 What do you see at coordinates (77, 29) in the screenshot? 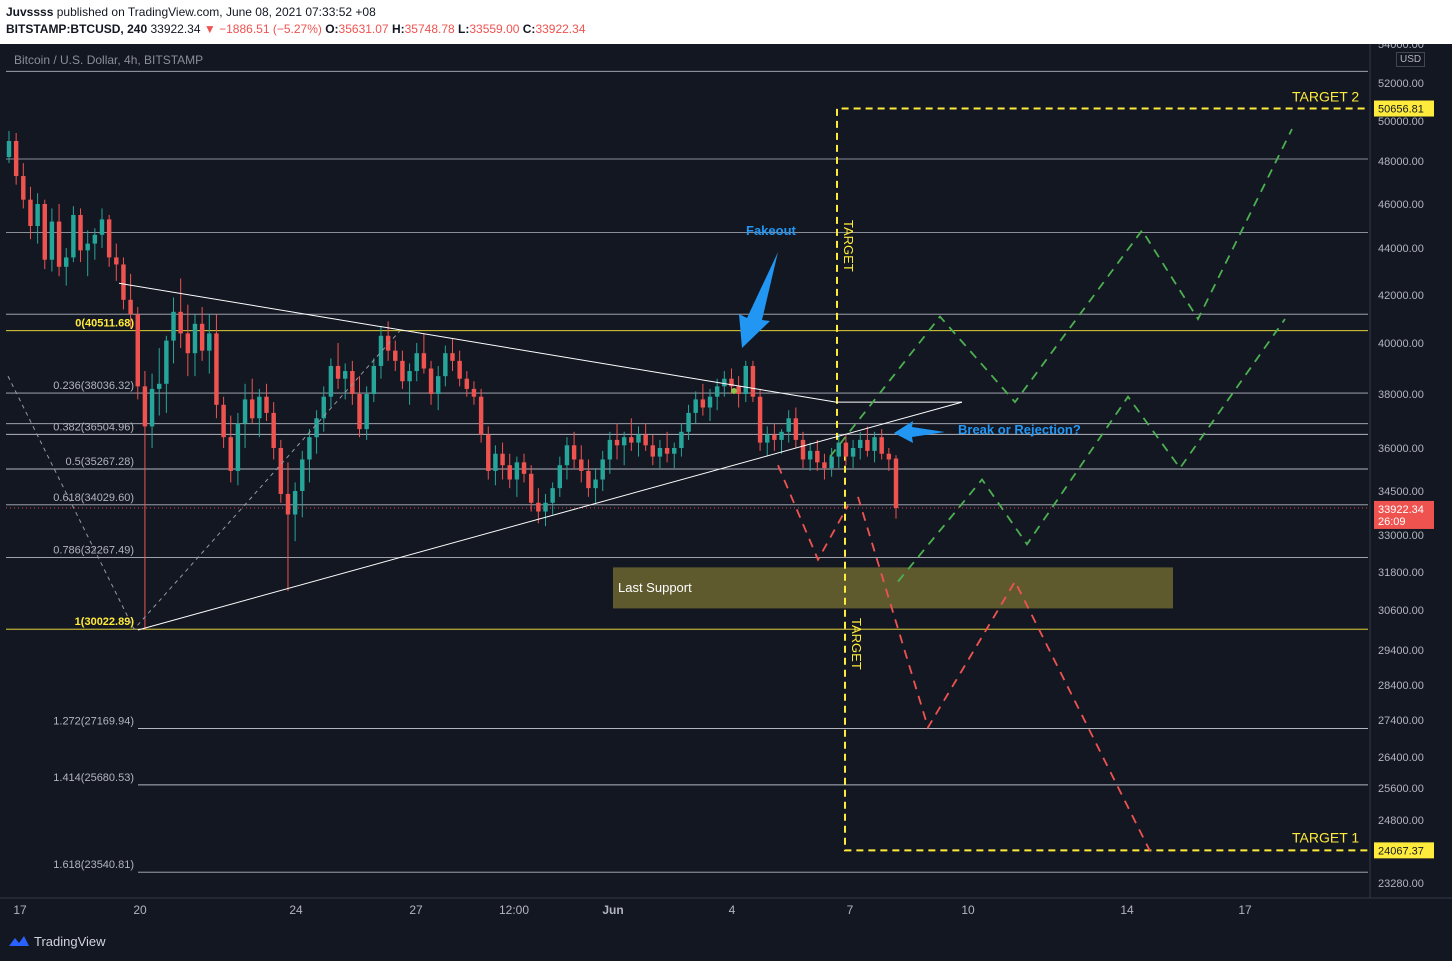
I see `symbol-label: BITSTAMP:BTCUSD, 240` at bounding box center [77, 29].